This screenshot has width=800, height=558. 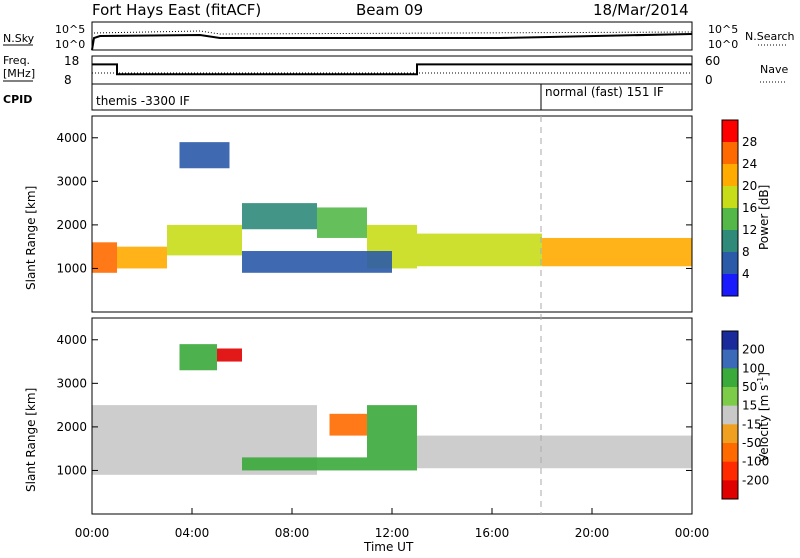 I want to click on noise-panel: N.Sky N.Search 10^5 10^0 10^5 10^0, so click(x=399, y=36).